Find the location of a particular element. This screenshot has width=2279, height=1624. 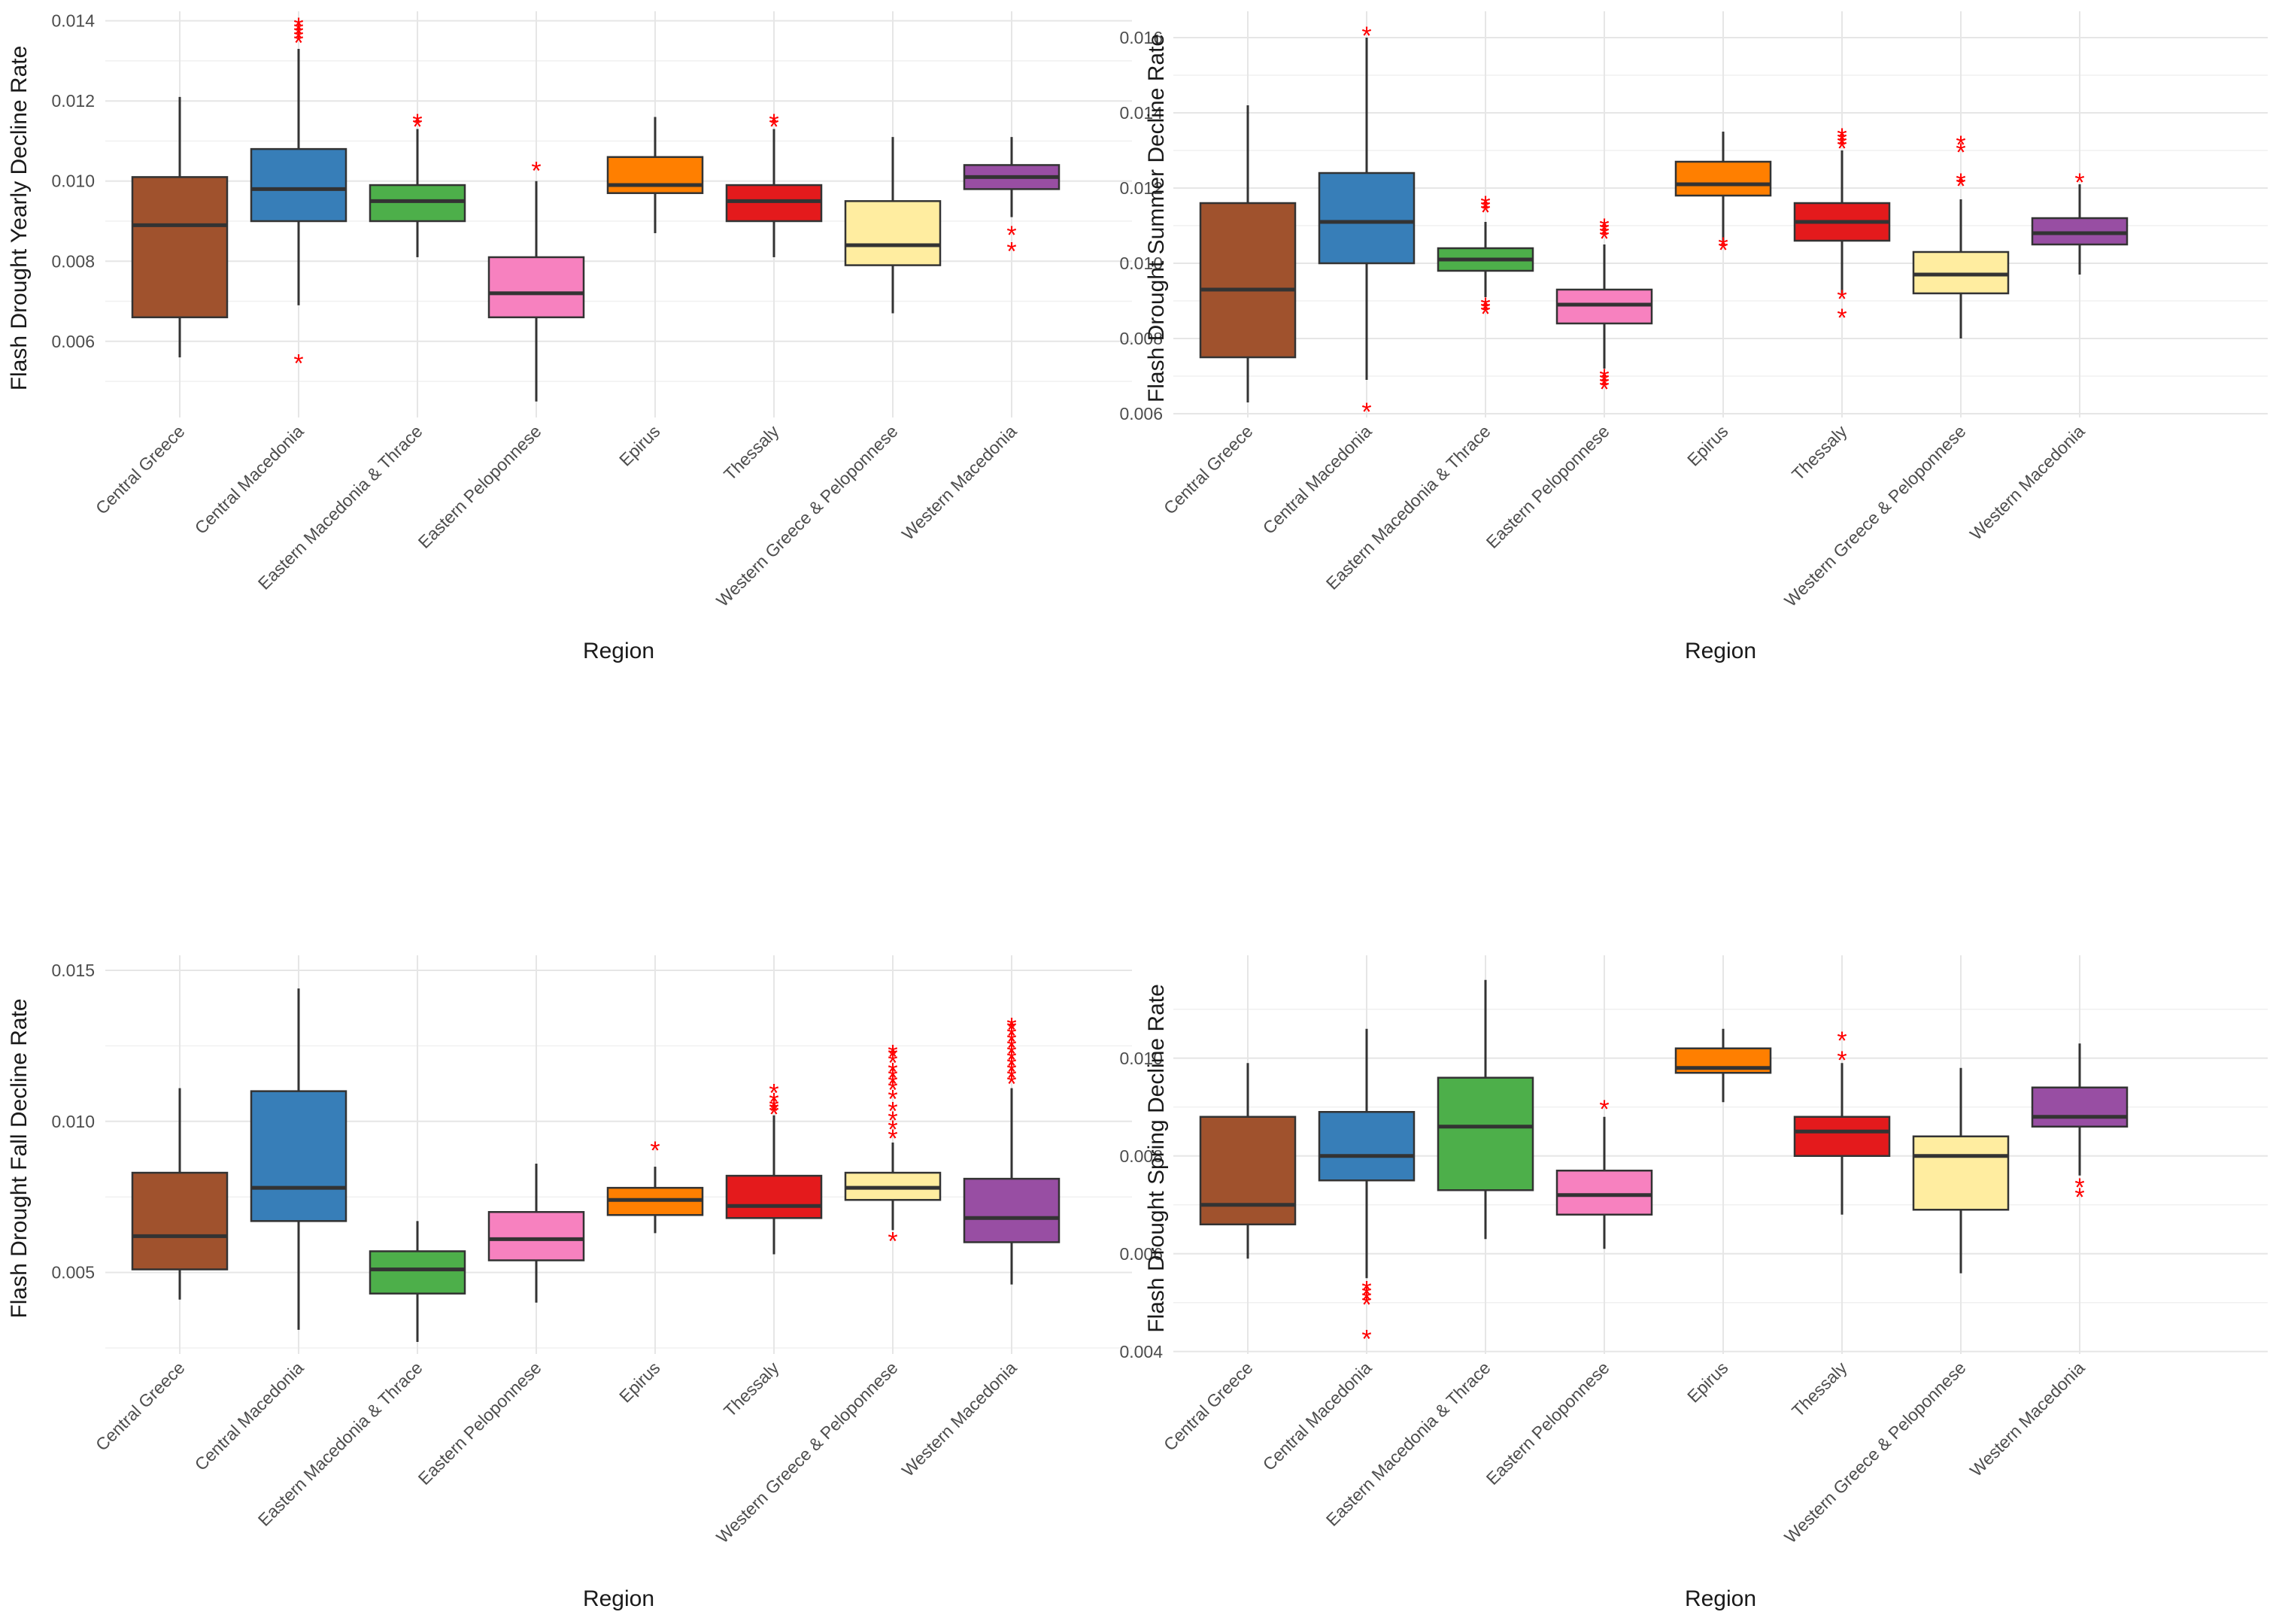

y-tick-label: 0.014 is located at coordinates (73, 21).